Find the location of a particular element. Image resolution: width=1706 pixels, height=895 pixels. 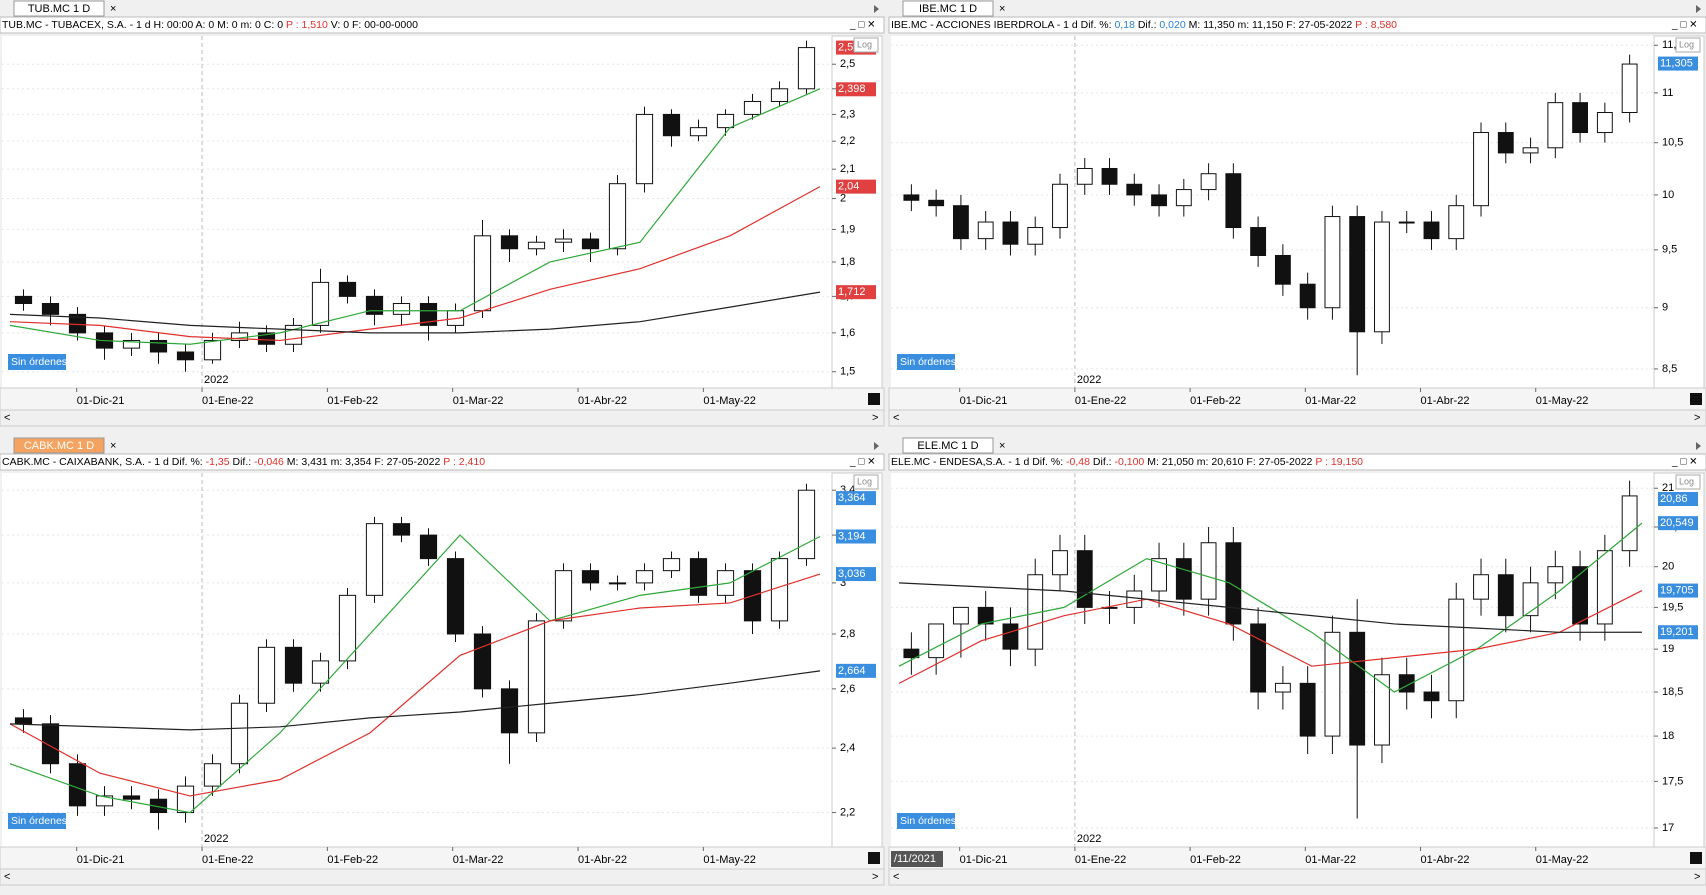

x-tick-label: 01-Abr-22 is located at coordinates (602, 860).